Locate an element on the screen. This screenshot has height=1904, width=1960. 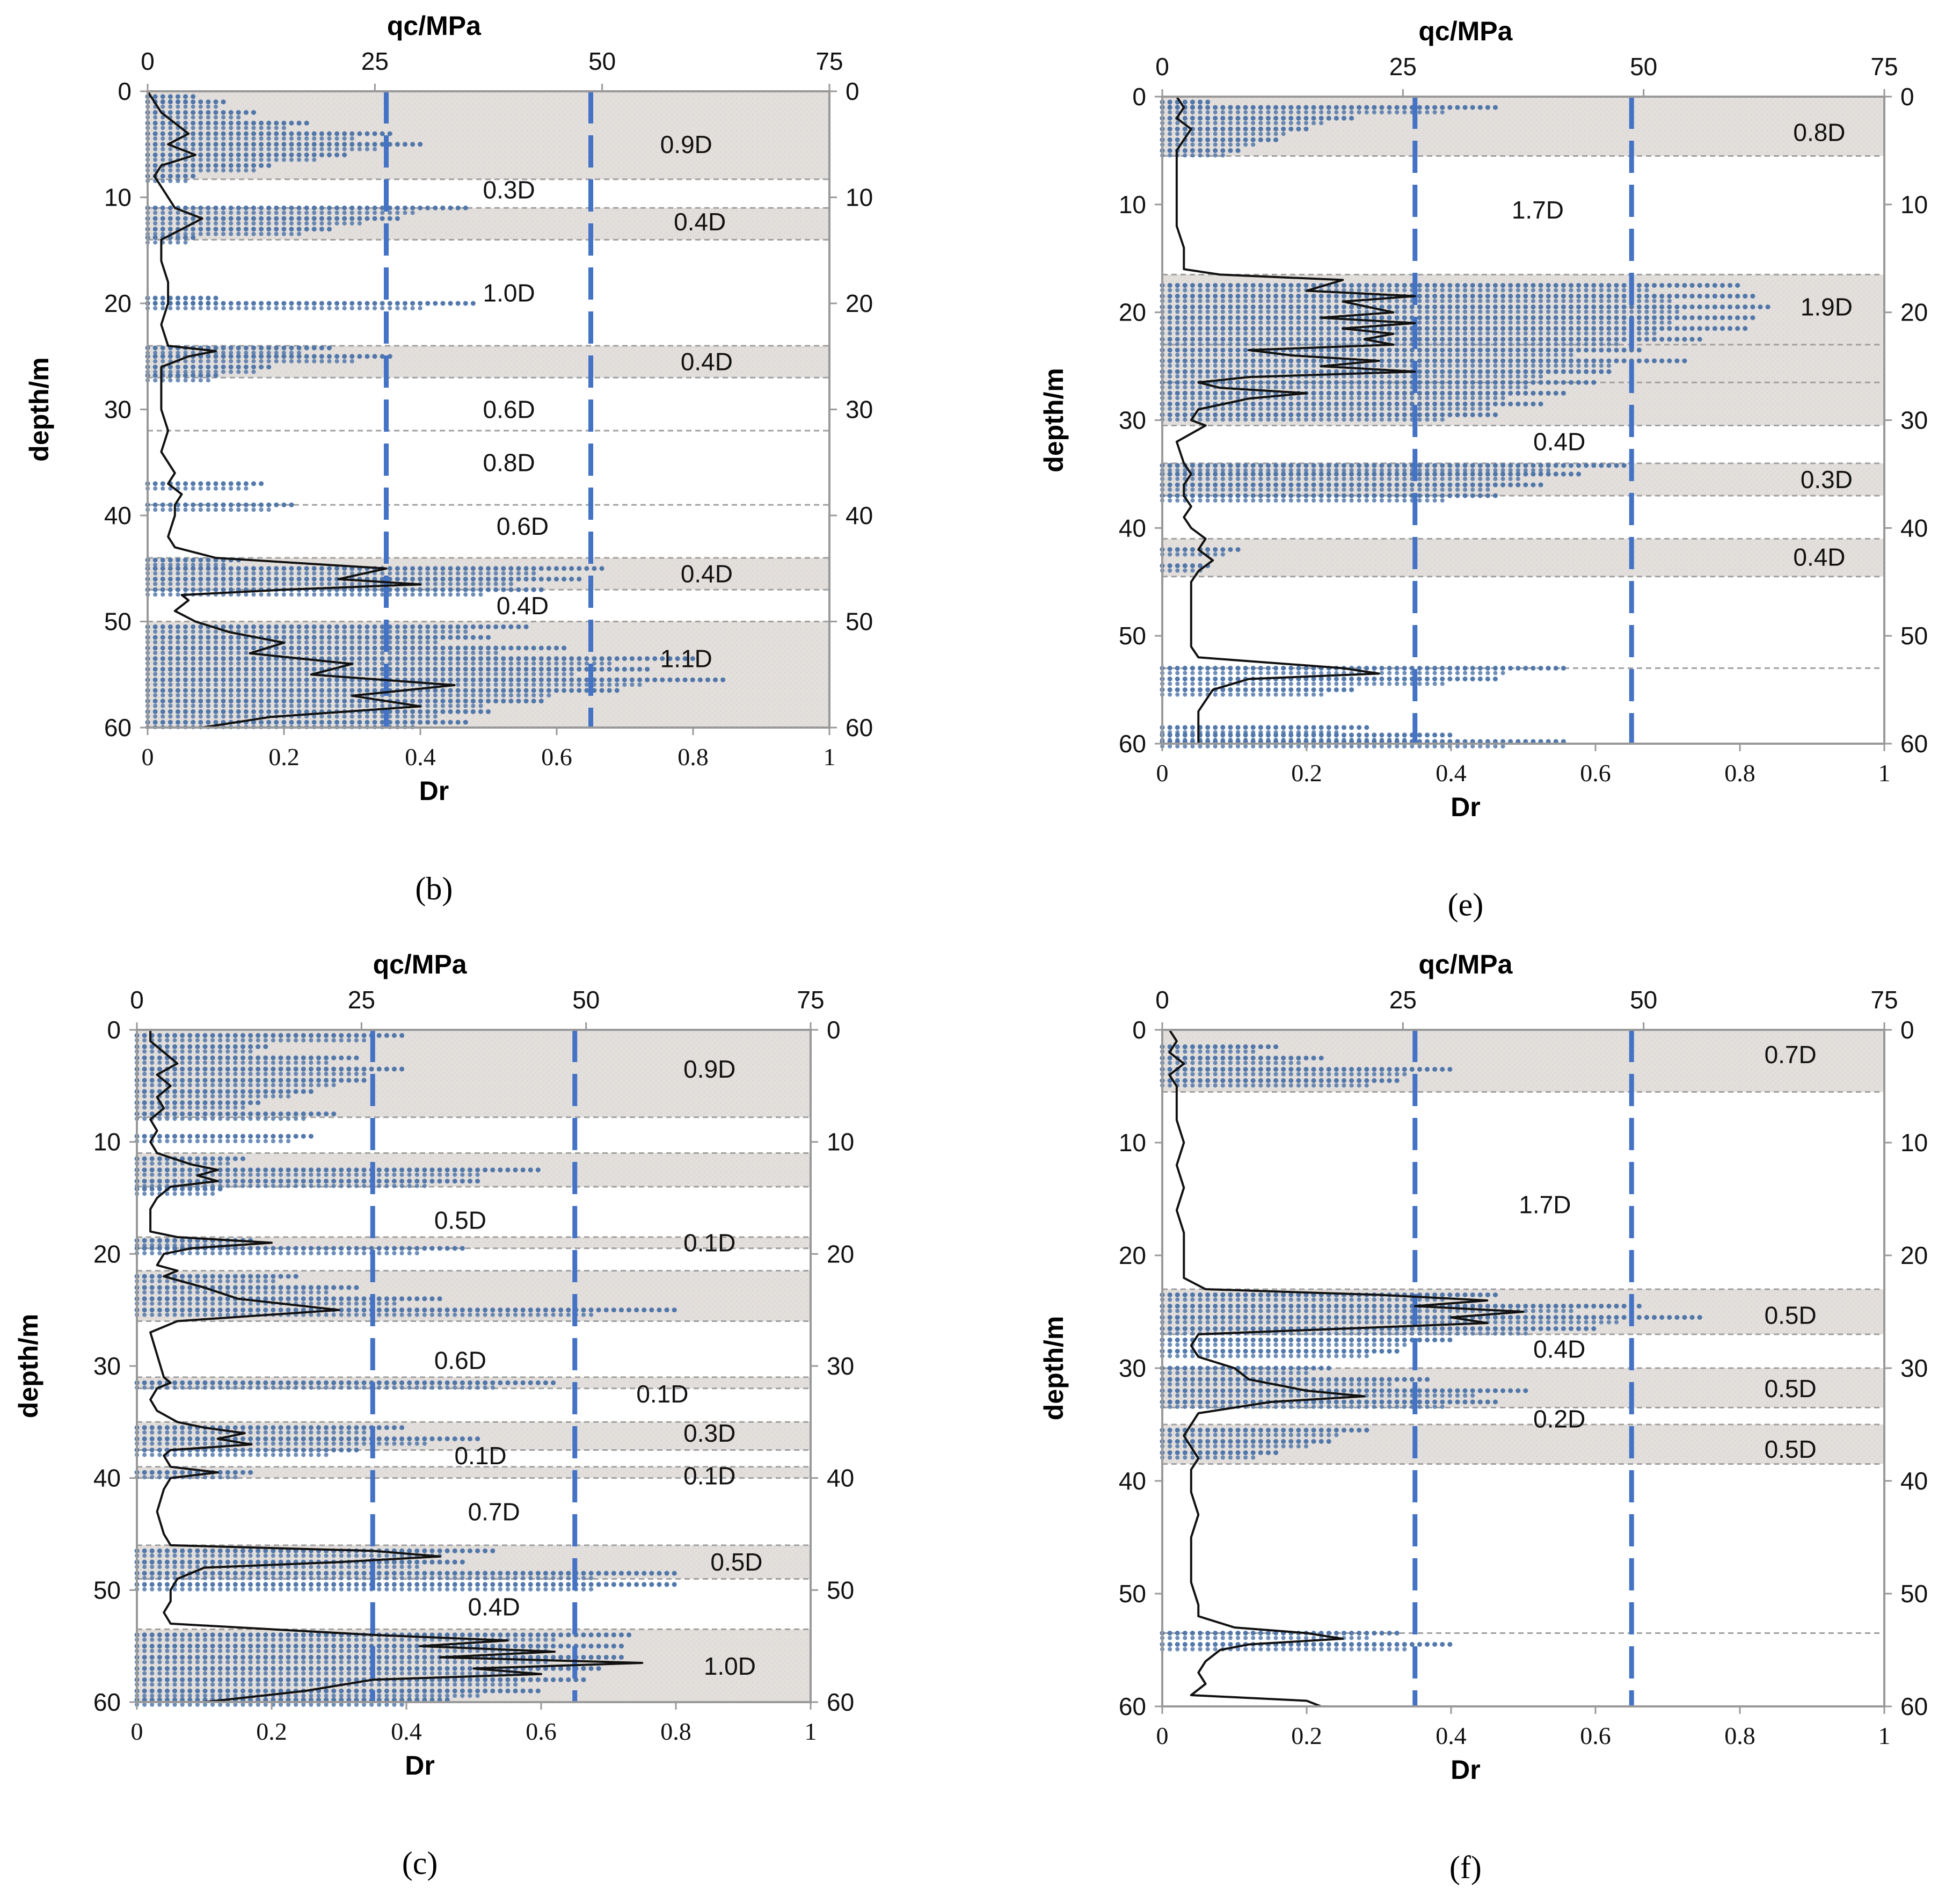
panel-c-depth-title: depth/m is located at coordinates (28, 1366).